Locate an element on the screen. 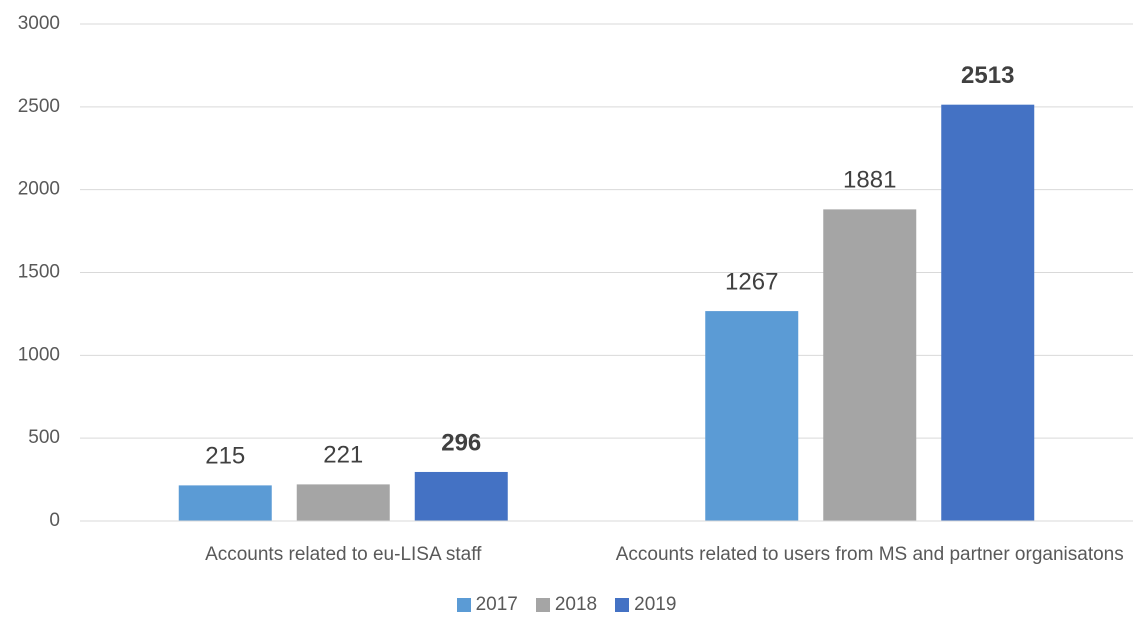 The image size is (1133, 619). value-label: 215 is located at coordinates (225, 456).